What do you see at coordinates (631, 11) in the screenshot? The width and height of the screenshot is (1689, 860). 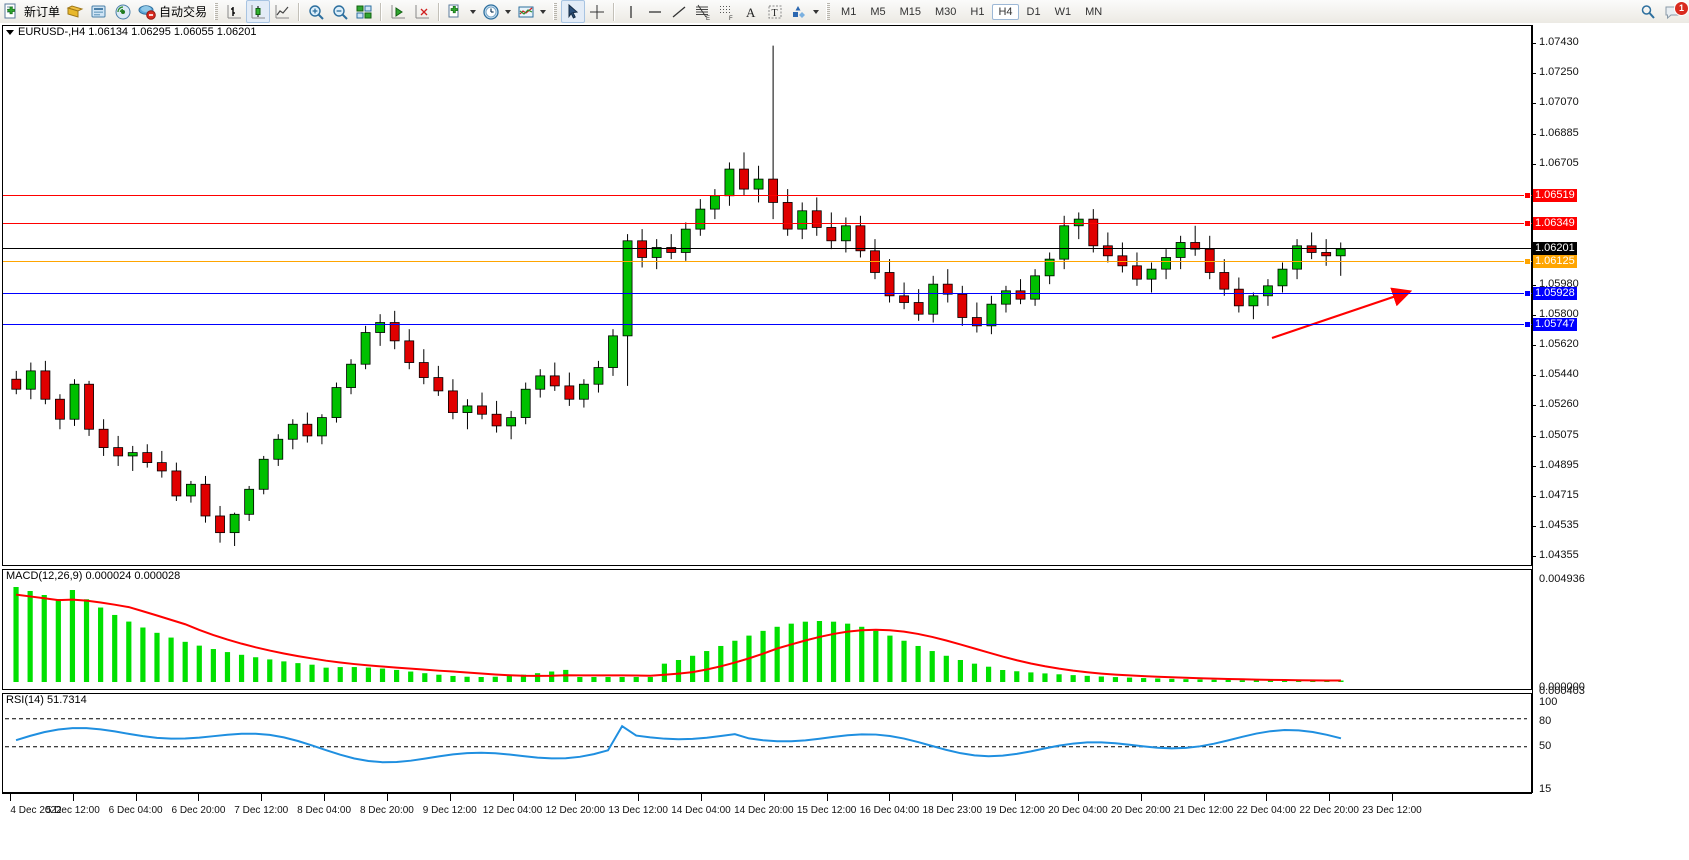 I see `vertical-line-button` at bounding box center [631, 11].